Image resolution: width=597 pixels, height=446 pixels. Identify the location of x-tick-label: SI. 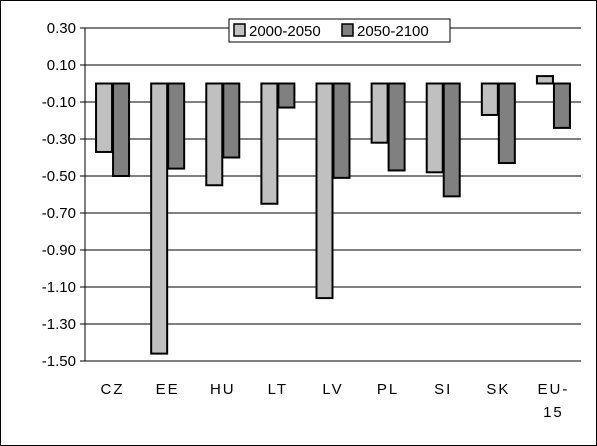
(443, 389).